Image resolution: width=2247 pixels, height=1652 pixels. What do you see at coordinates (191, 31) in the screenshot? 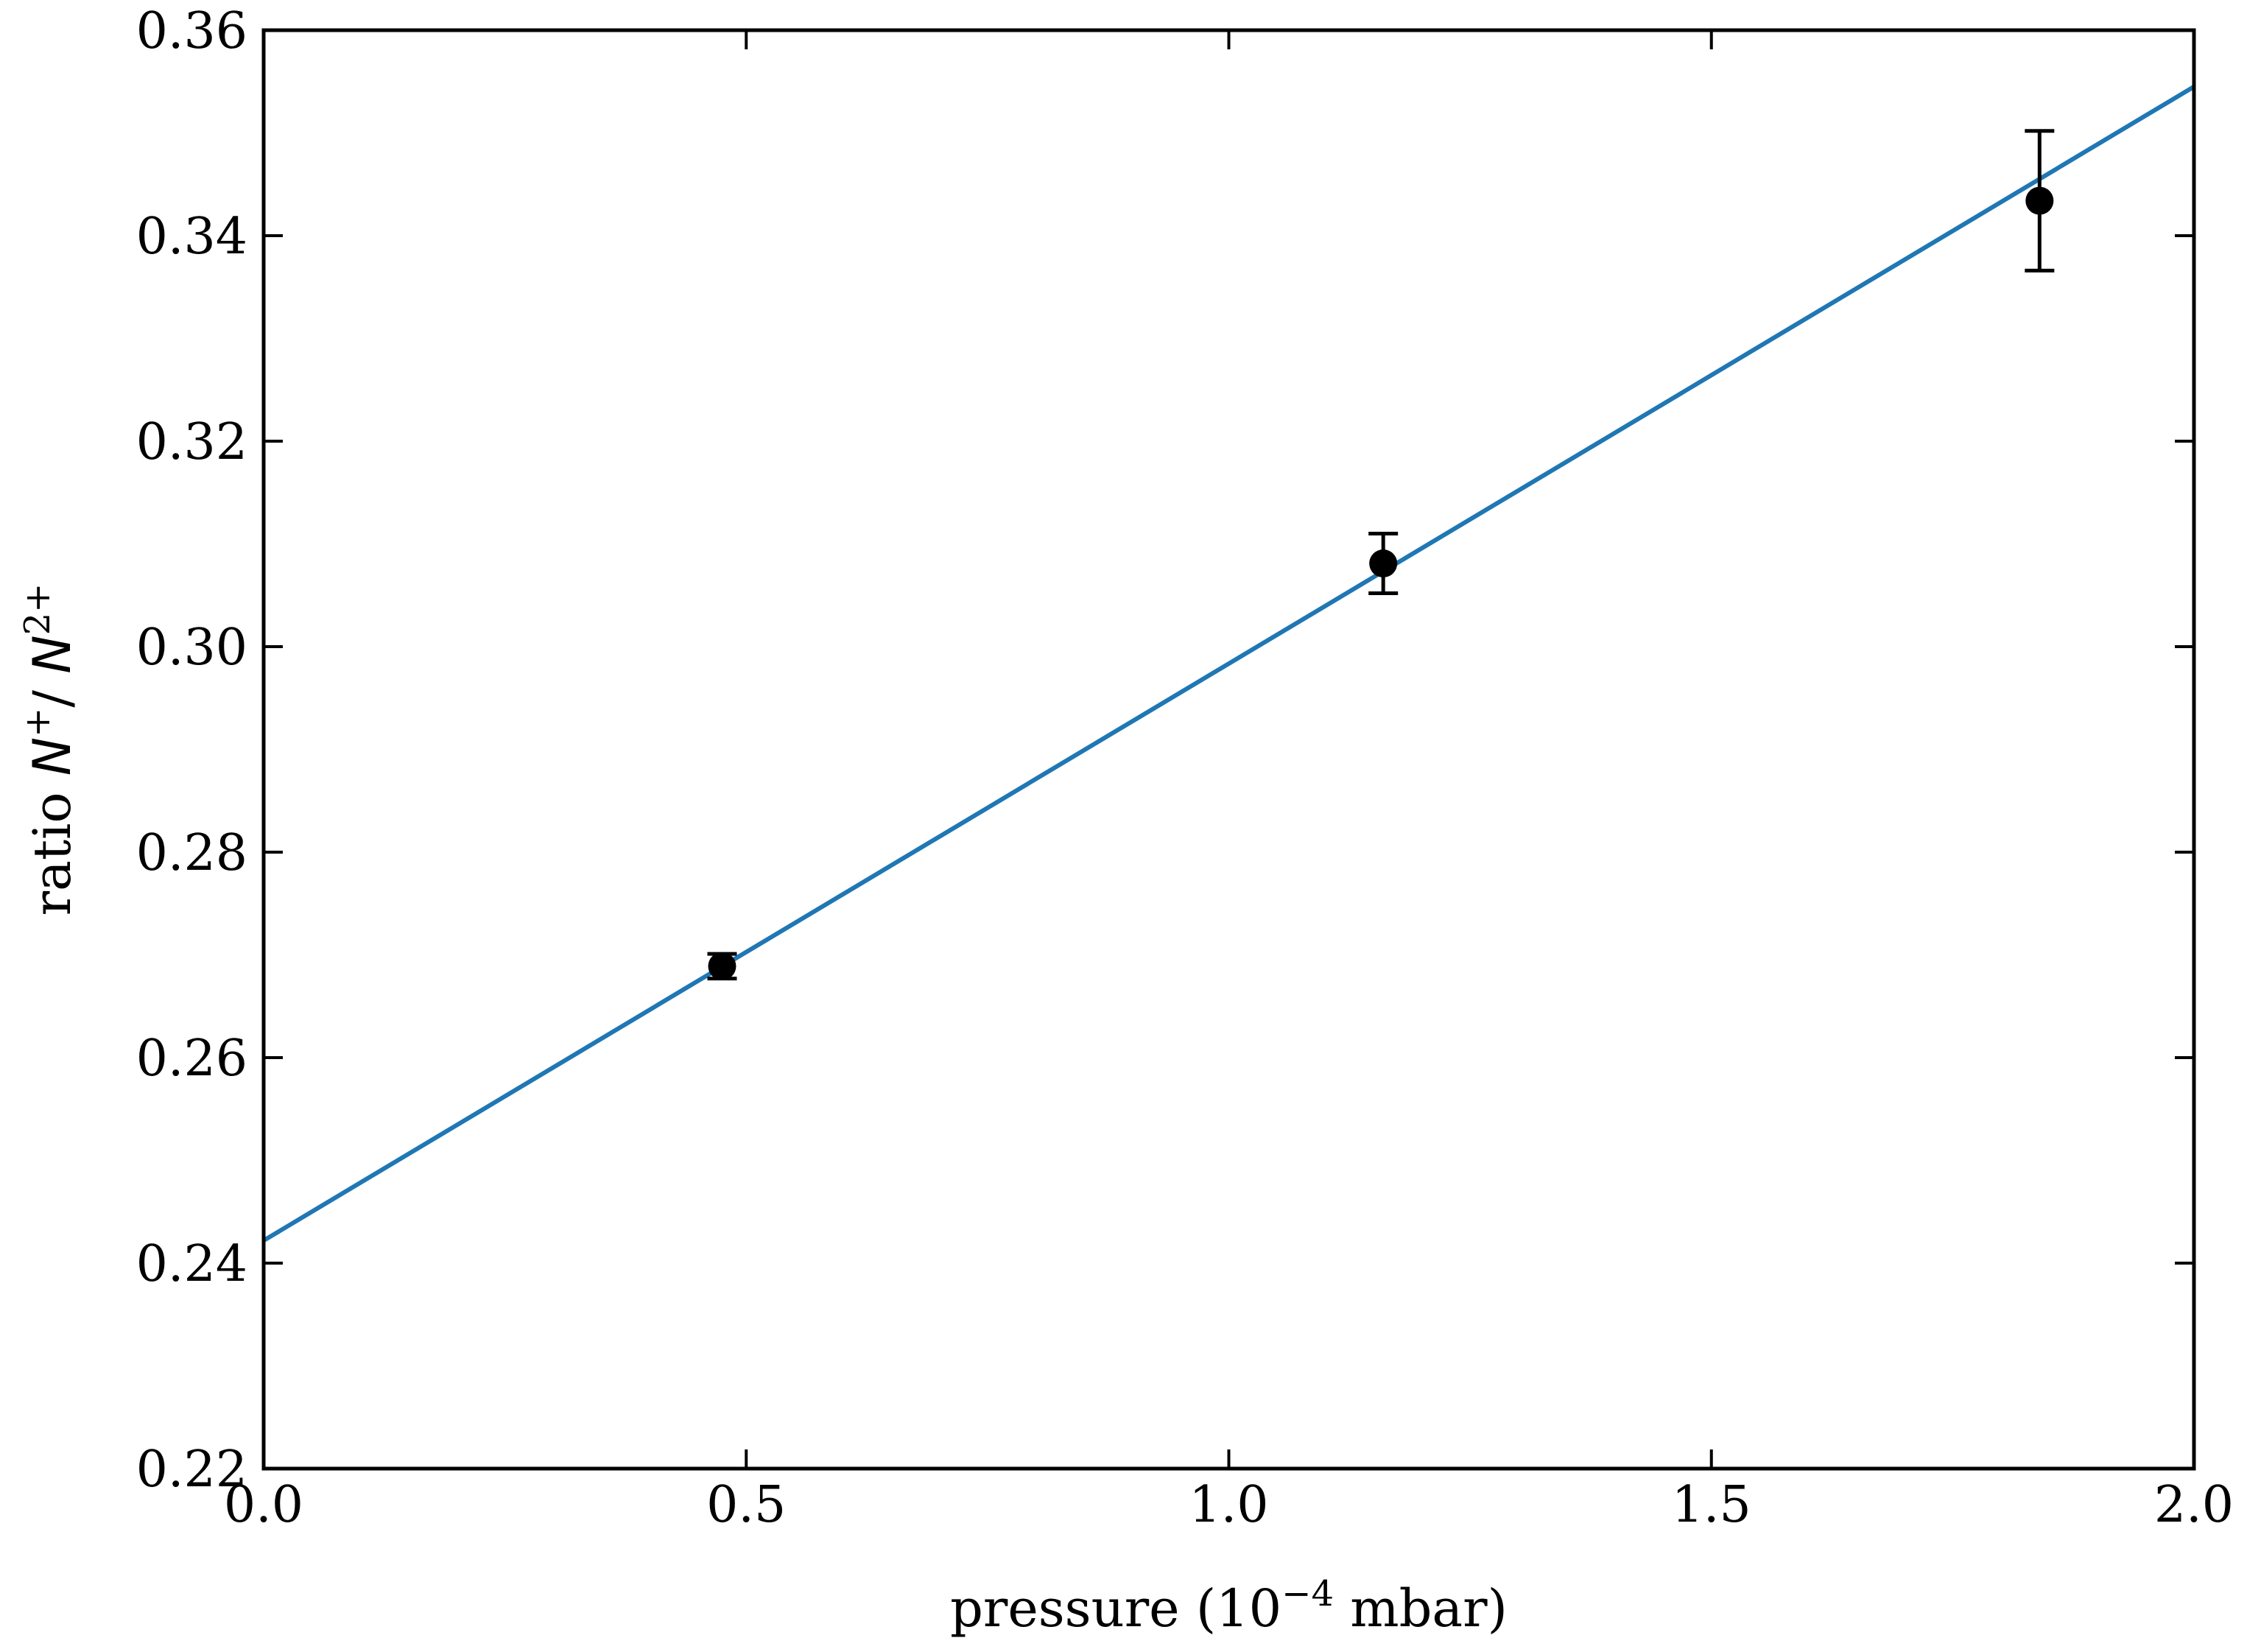
I see `y-tick-label: 0.36` at bounding box center [191, 31].